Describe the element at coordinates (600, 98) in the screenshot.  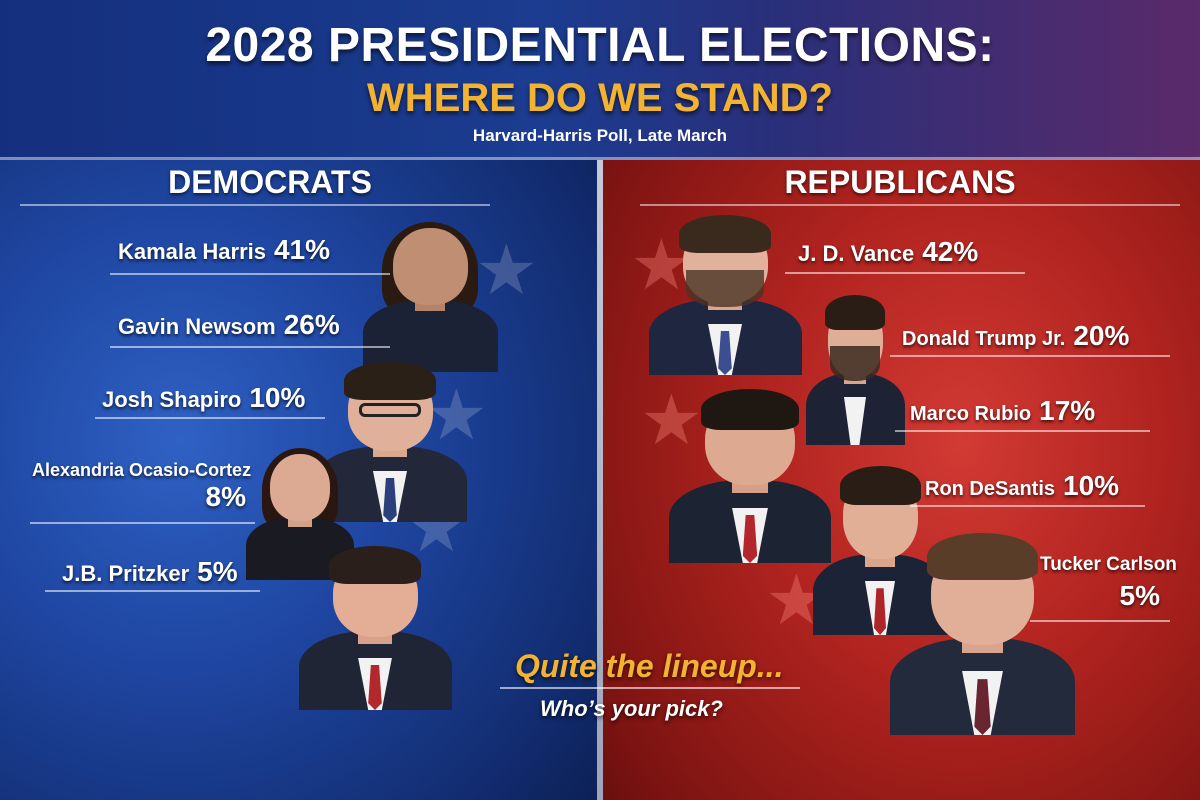
I see `page-subtitle: WHERE DO WE STAND?` at that location.